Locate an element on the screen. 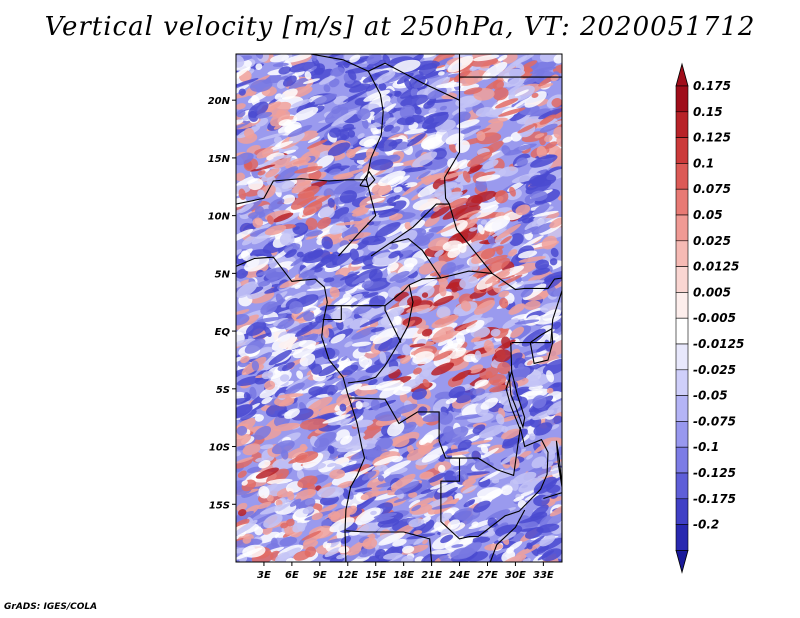  colorbar-label: -0.2 is located at coordinates (706, 525).